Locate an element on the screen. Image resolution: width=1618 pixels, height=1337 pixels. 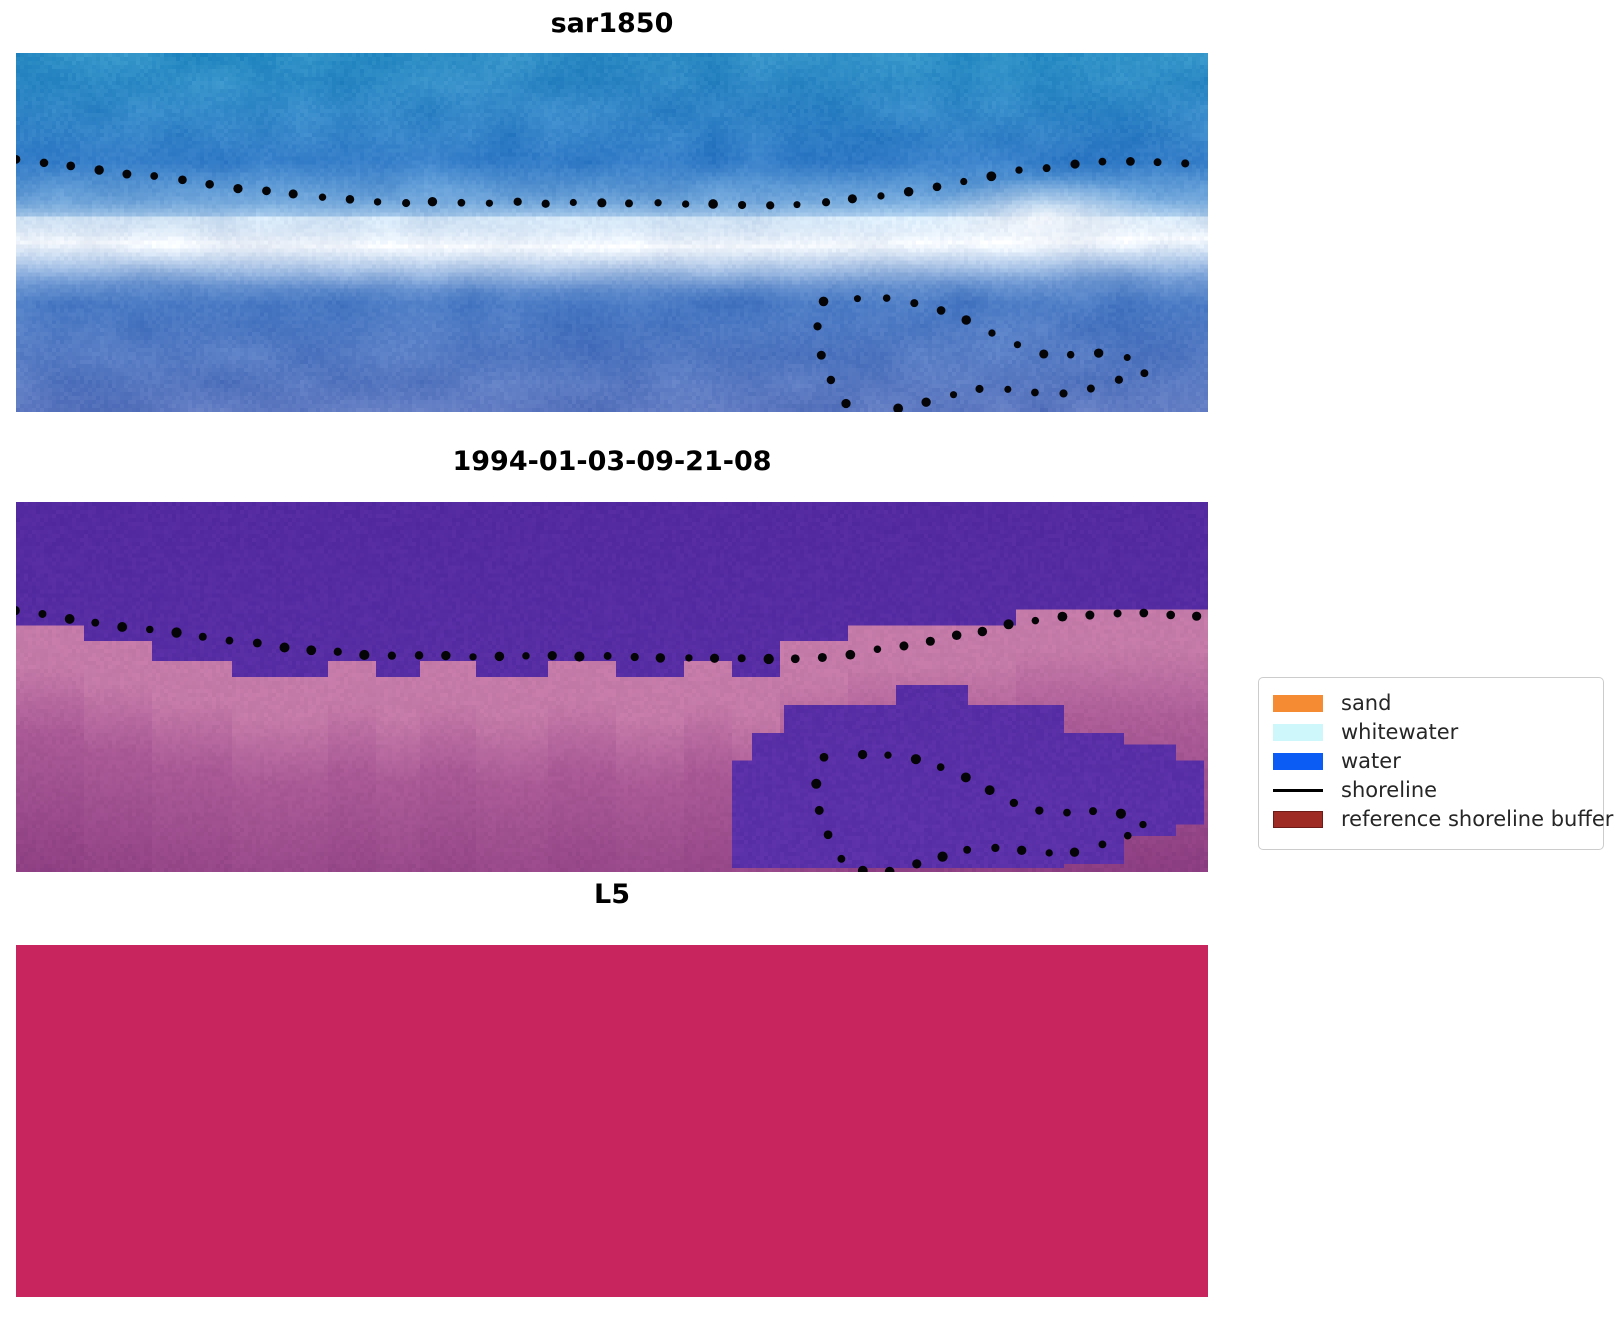
legend-item-sand: sand is located at coordinates (1432, 703).